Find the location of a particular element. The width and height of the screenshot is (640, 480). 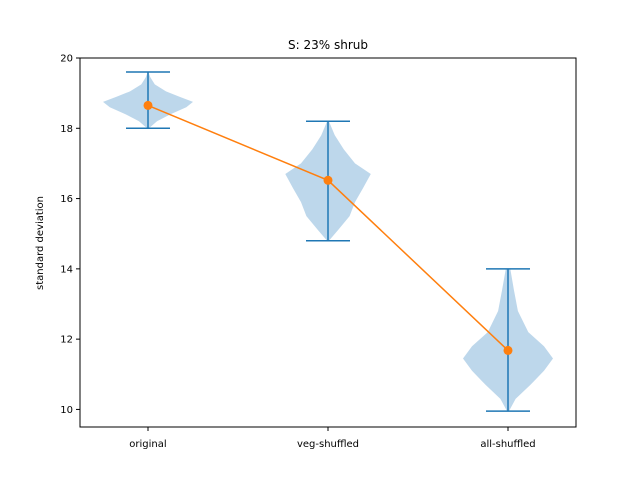

y-tick-label: 20 is located at coordinates (66, 59).